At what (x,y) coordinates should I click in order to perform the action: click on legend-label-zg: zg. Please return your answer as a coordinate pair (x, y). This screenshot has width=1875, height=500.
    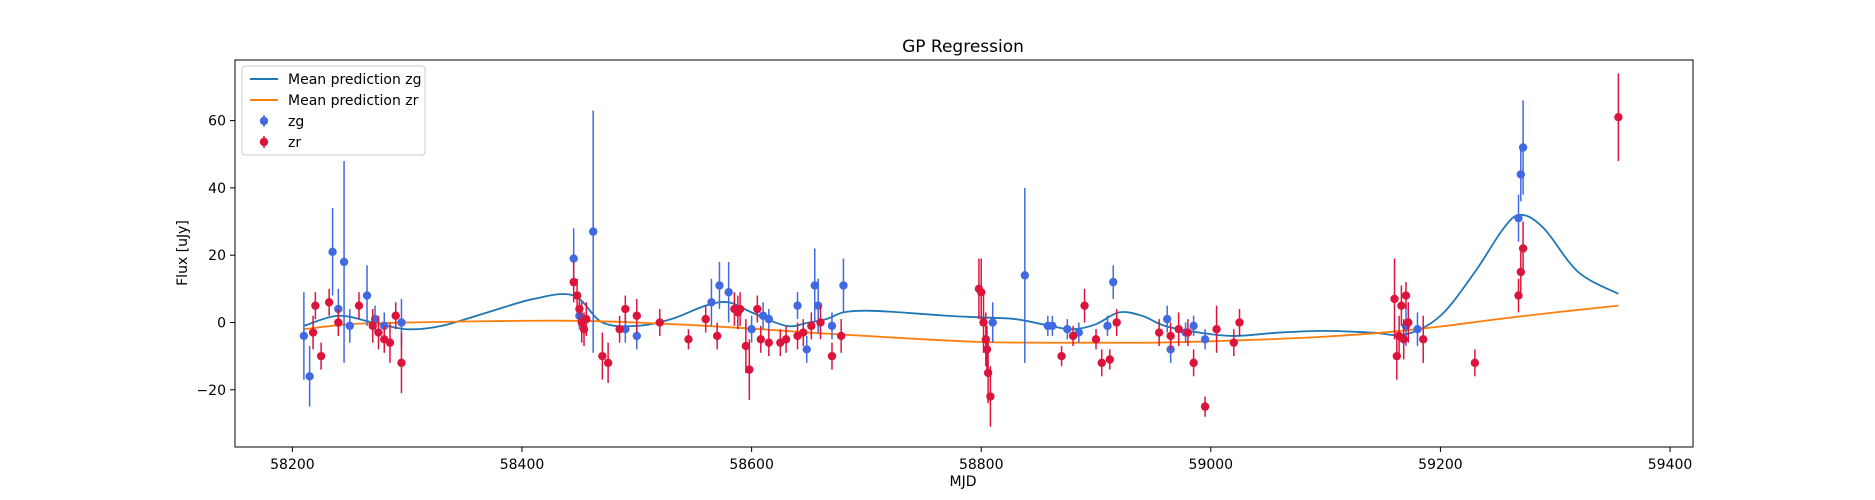
    Looking at the image, I should click on (296, 122).